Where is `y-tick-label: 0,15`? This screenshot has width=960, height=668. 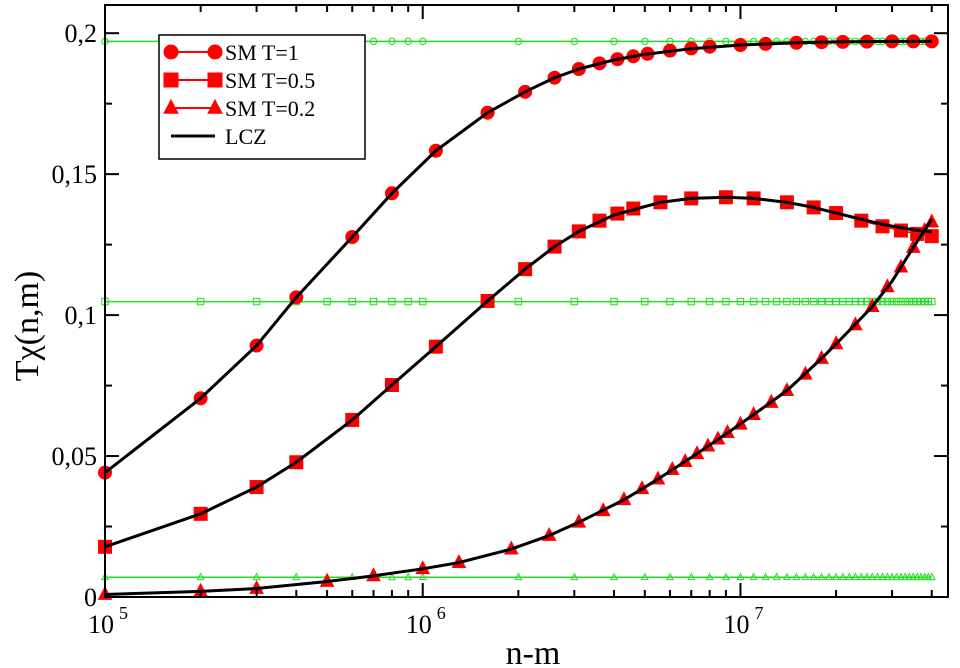
y-tick-label: 0,15 is located at coordinates (75, 174).